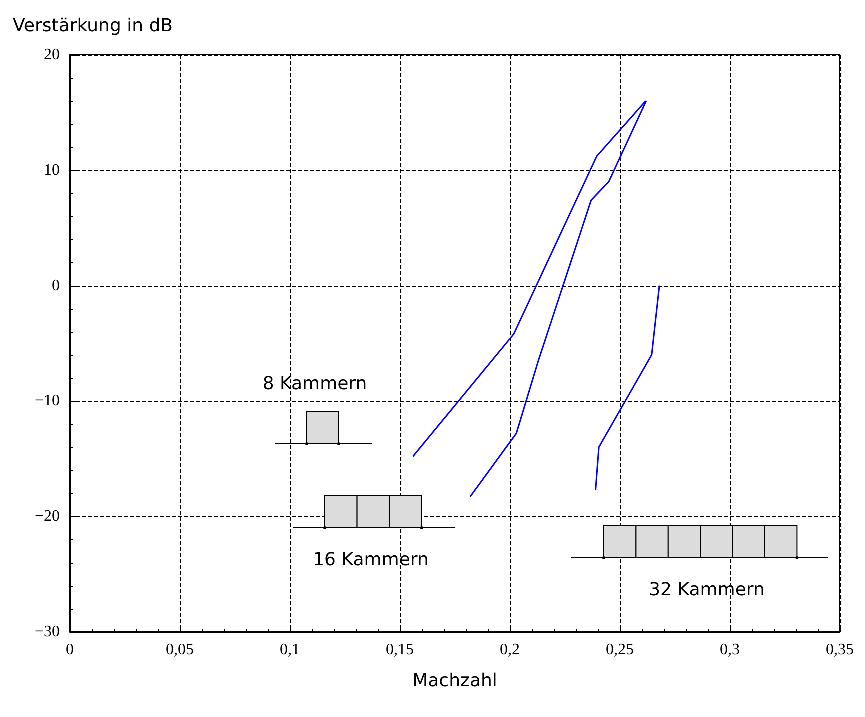 The height and width of the screenshot is (717, 865). Describe the element at coordinates (371, 560) in the screenshot. I see `annotation: 16 Kammern` at that location.